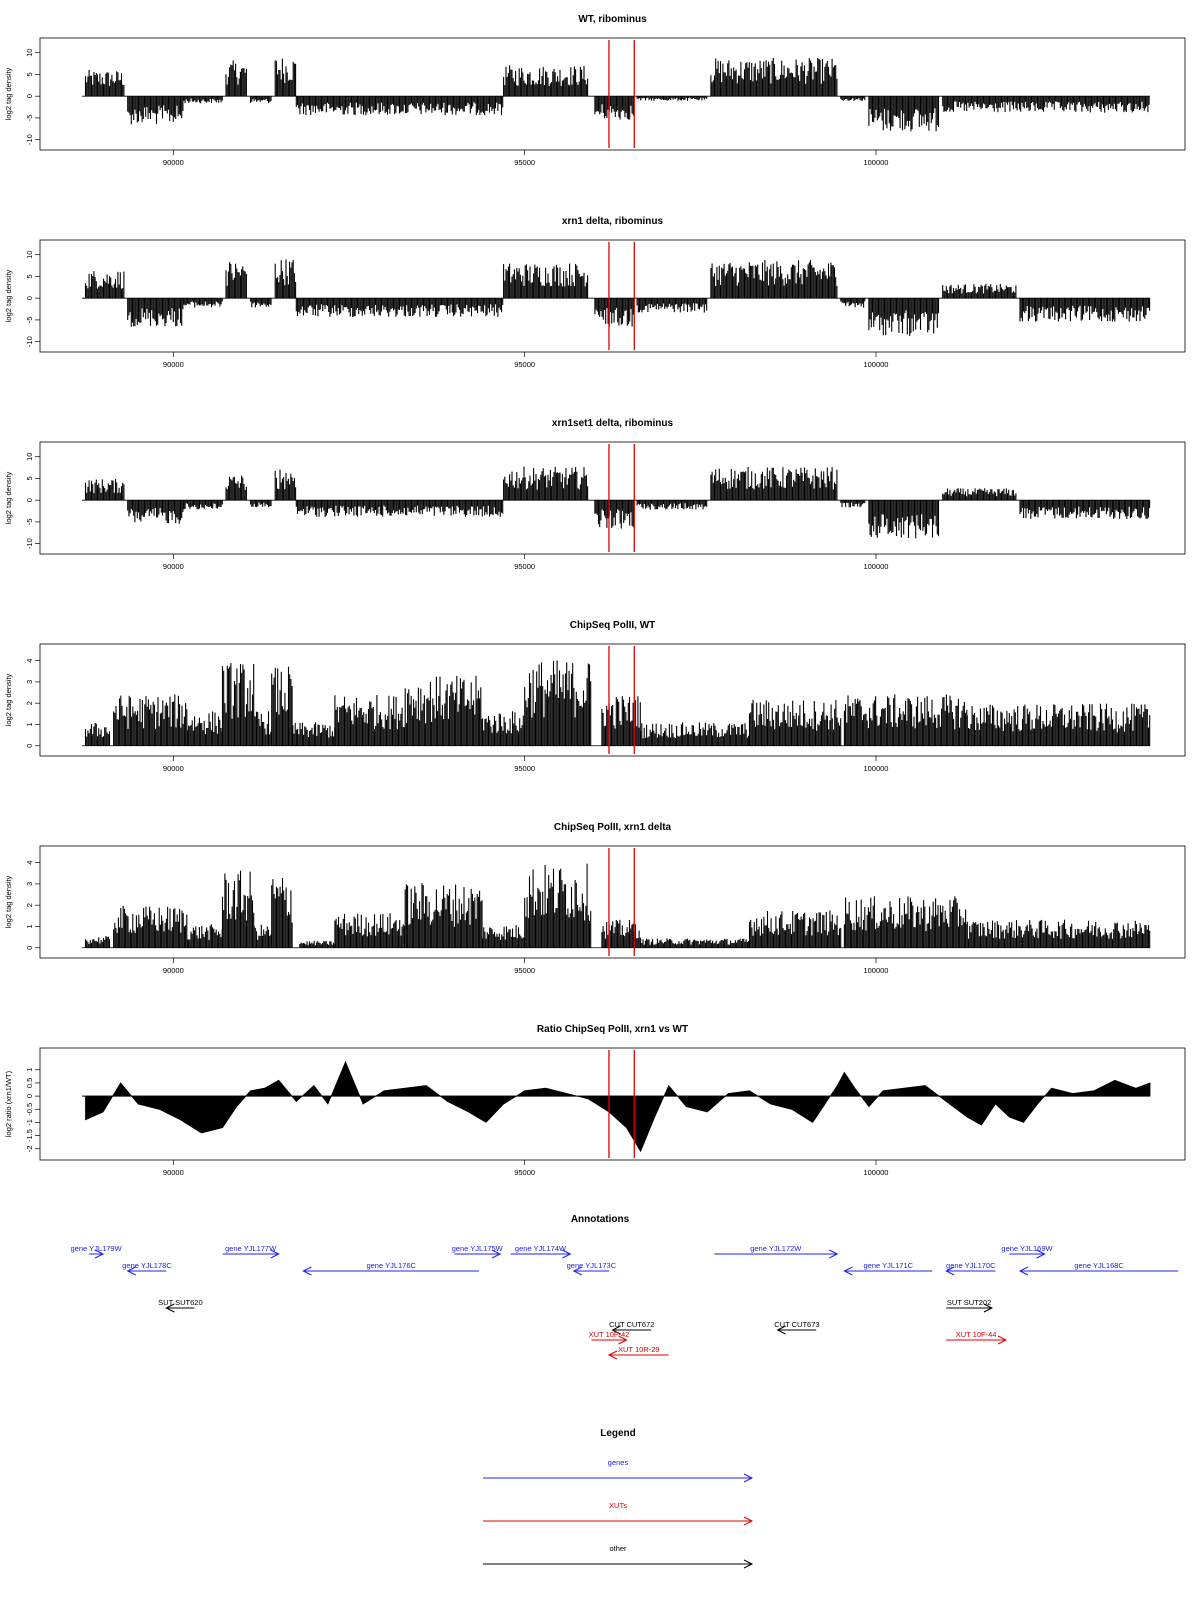 This screenshot has height=1600, width=1200. I want to click on panel-title: ChipSeq PolII, WT, so click(613, 625).